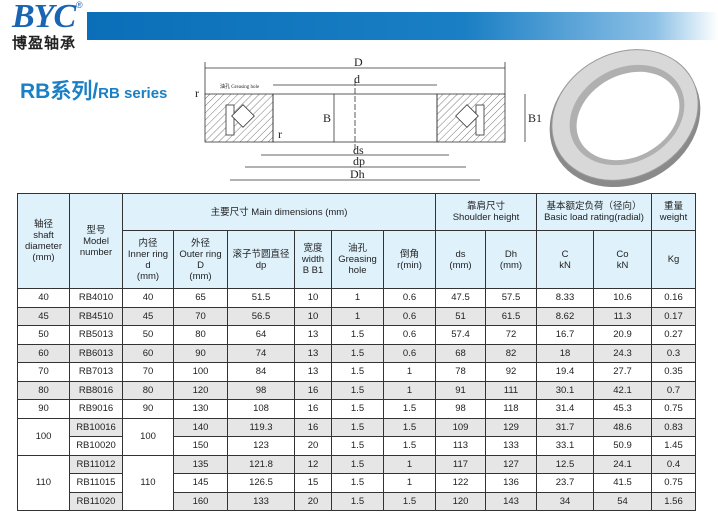 The width and height of the screenshot is (718, 519). Describe the element at coordinates (43, 436) in the screenshot. I see `table-cell: 100` at that location.